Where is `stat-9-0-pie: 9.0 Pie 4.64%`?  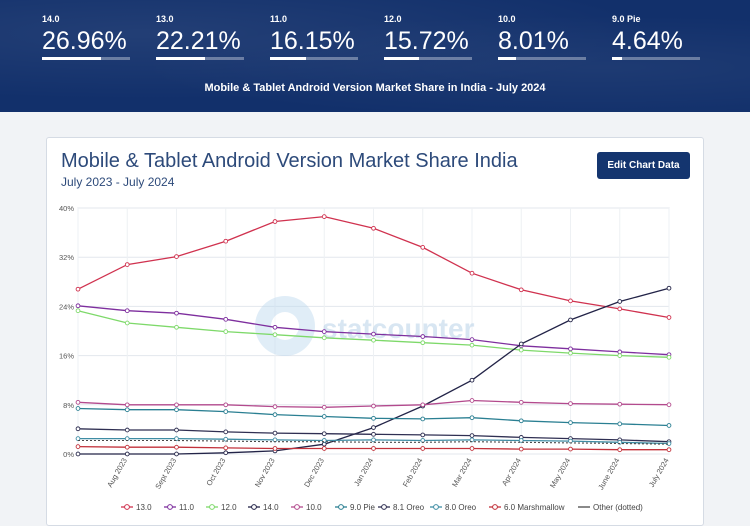
stat-9-0-pie: 9.0 Pie 4.64% is located at coordinates (656, 37).